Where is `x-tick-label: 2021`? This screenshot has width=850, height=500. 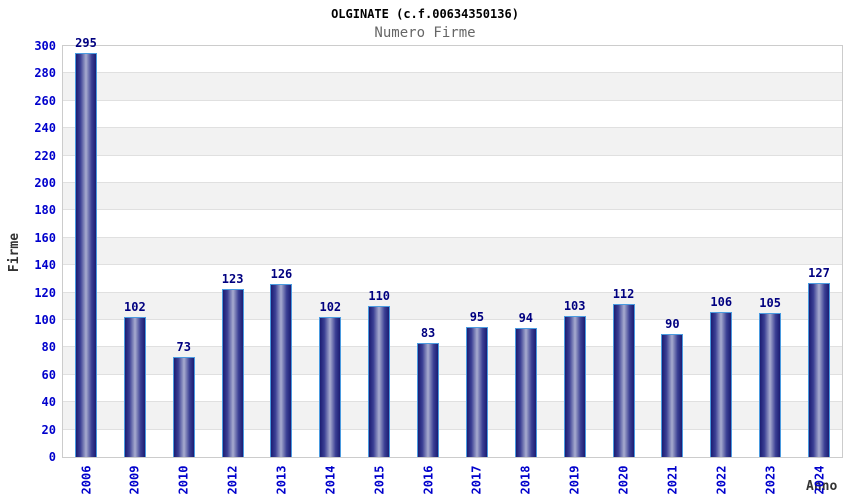 x-tick-label: 2021 is located at coordinates (672, 480).